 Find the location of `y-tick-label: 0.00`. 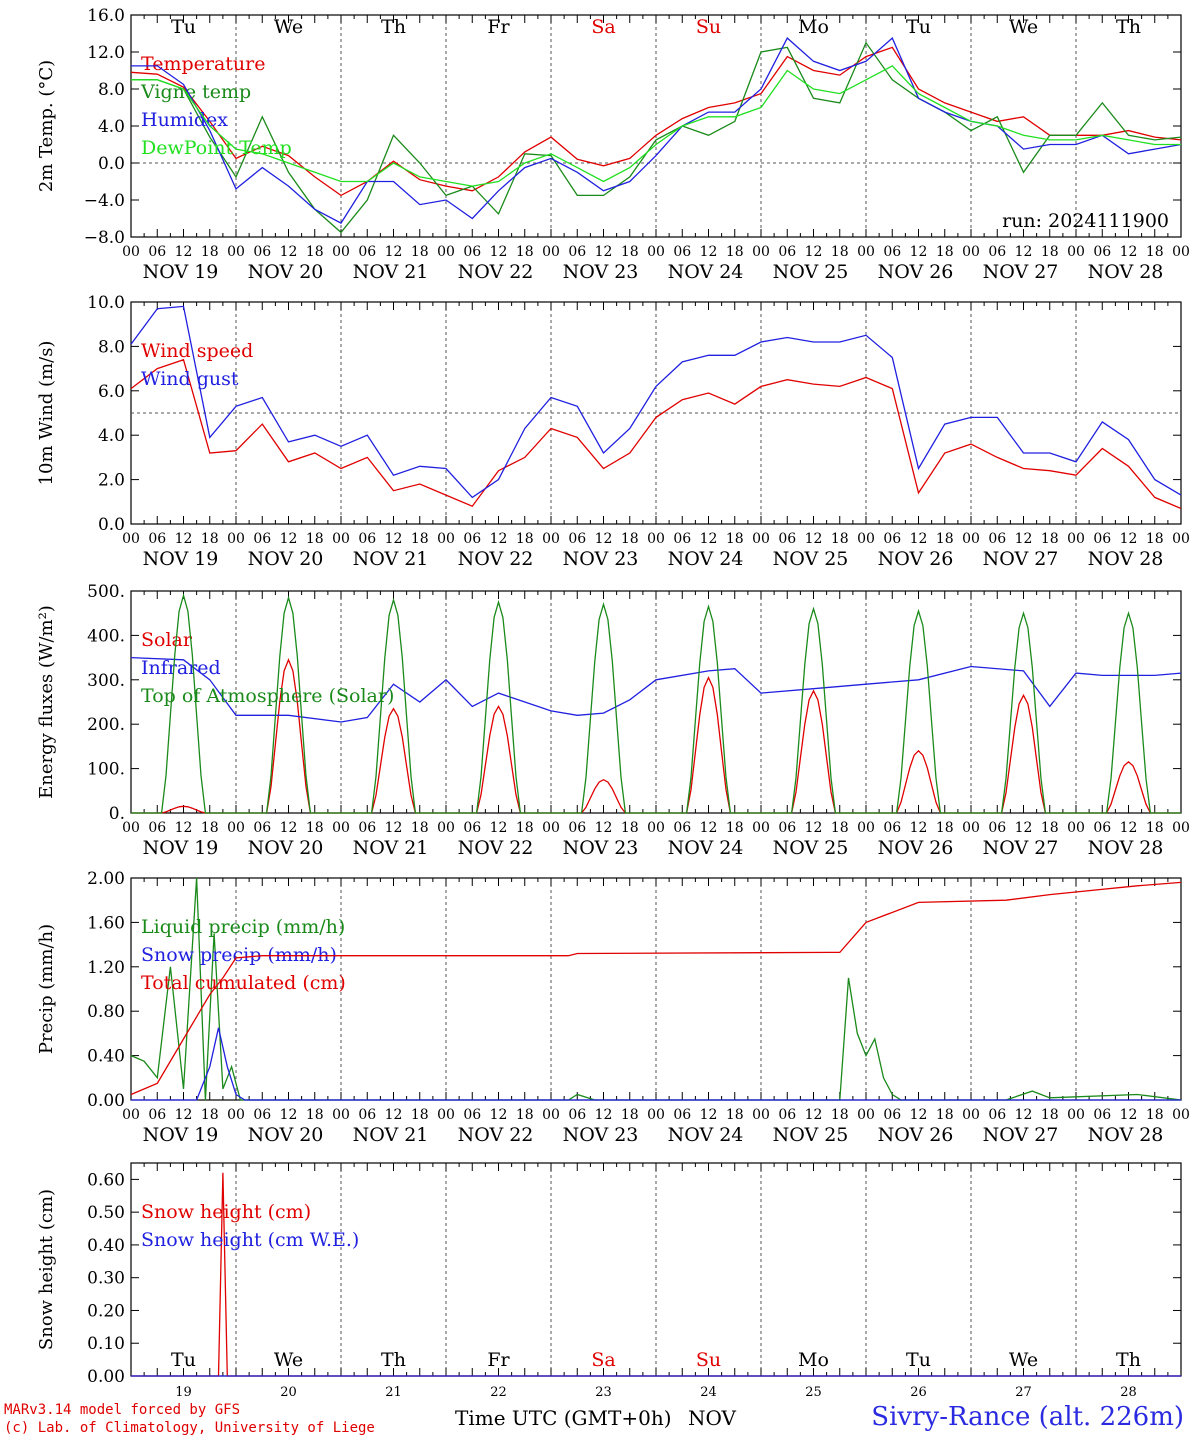

y-tick-label: 0.00 is located at coordinates (106, 1377).